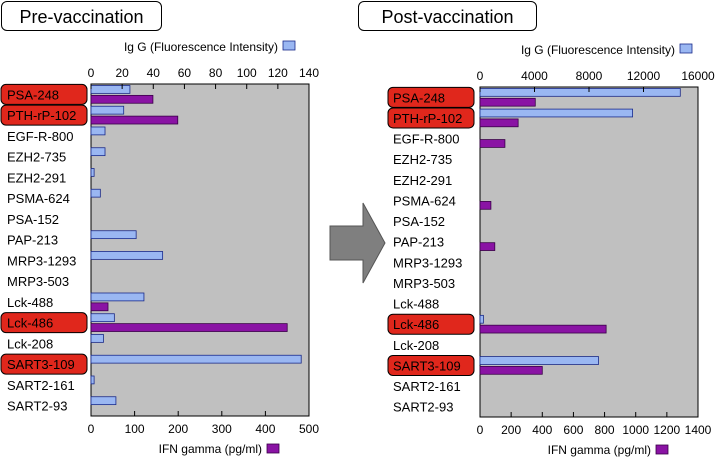 This screenshot has height=458, width=720. I want to click on pre-top-tick-label: 60, so click(185, 73).